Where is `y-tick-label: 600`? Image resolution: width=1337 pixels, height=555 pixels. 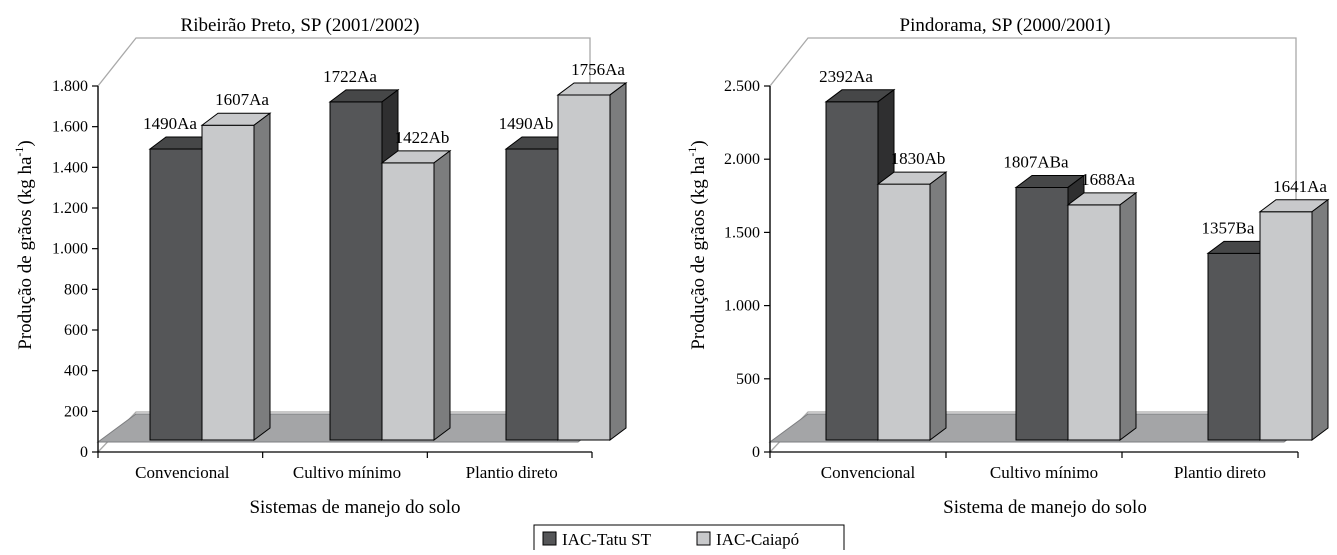 y-tick-label: 600 is located at coordinates (76, 330).